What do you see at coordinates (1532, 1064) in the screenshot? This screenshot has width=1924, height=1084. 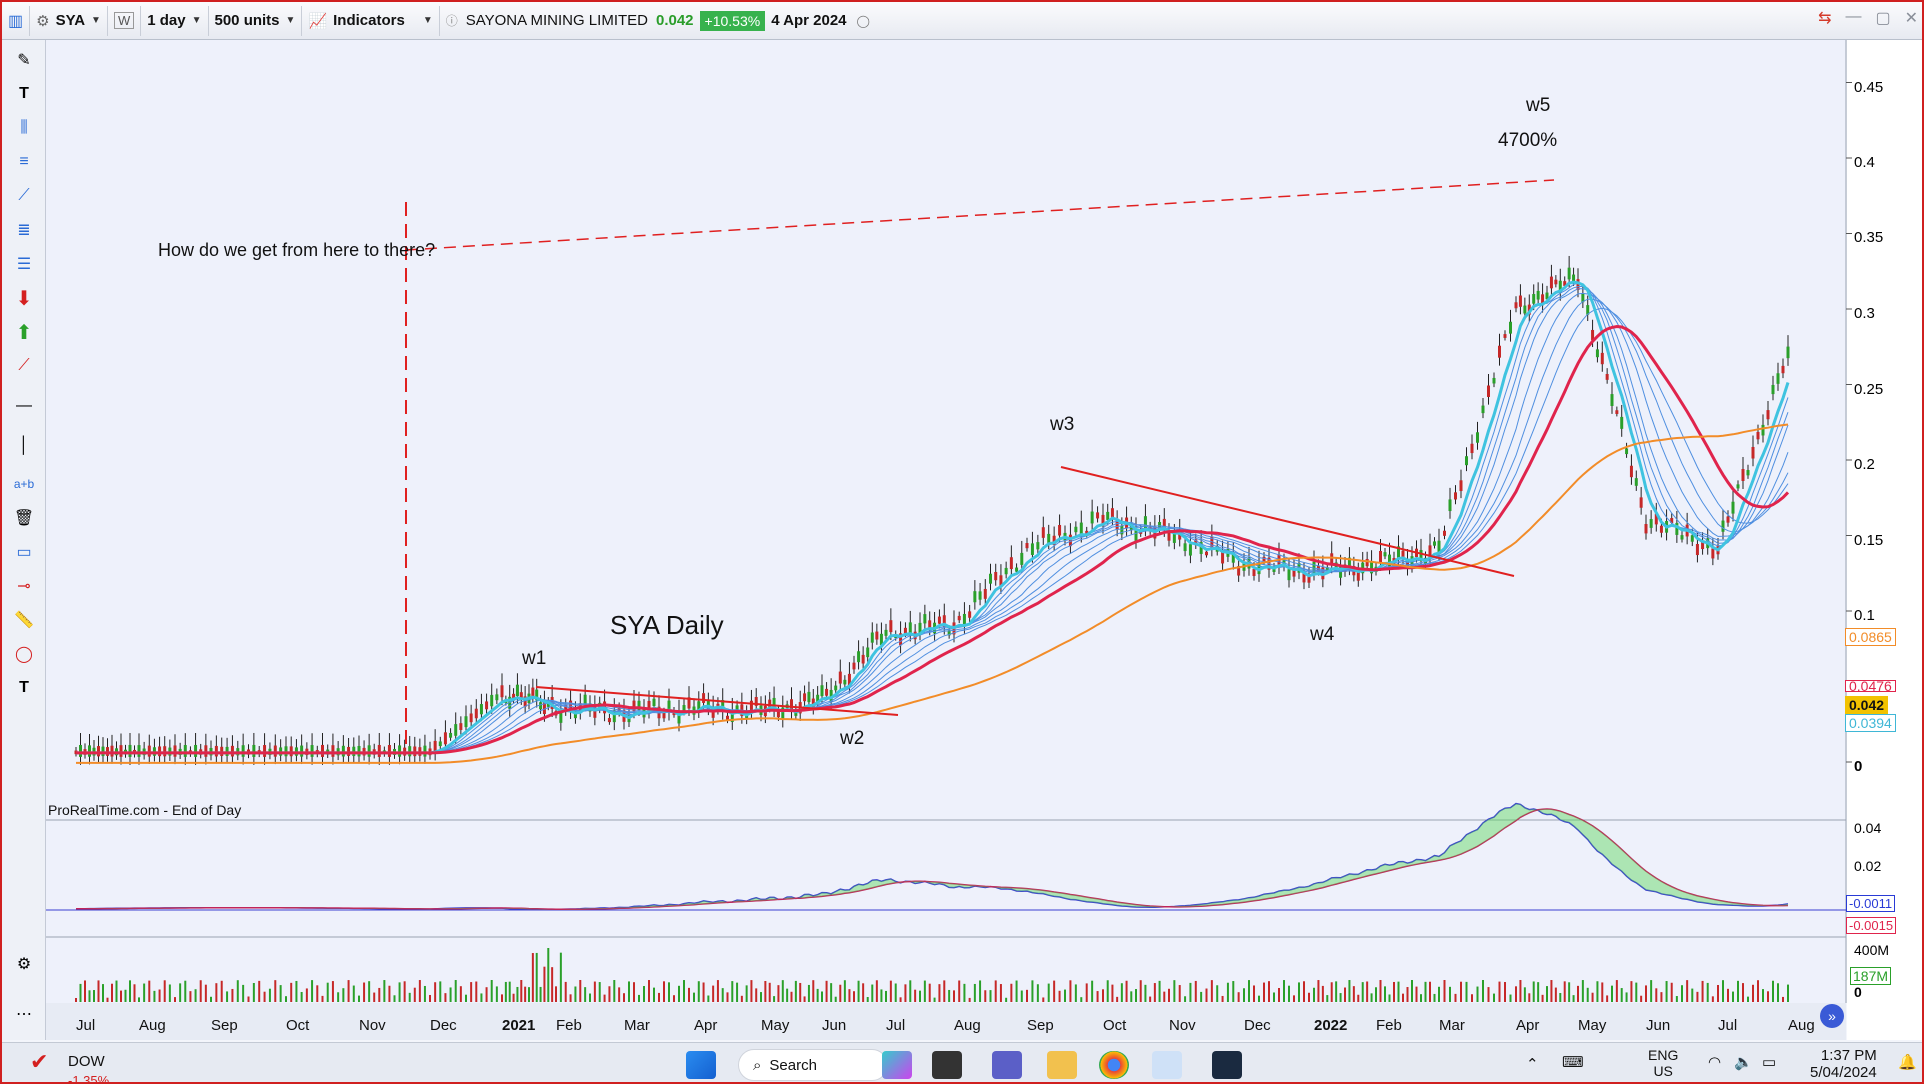 I see `tray-up-icon: ⌃` at bounding box center [1532, 1064].